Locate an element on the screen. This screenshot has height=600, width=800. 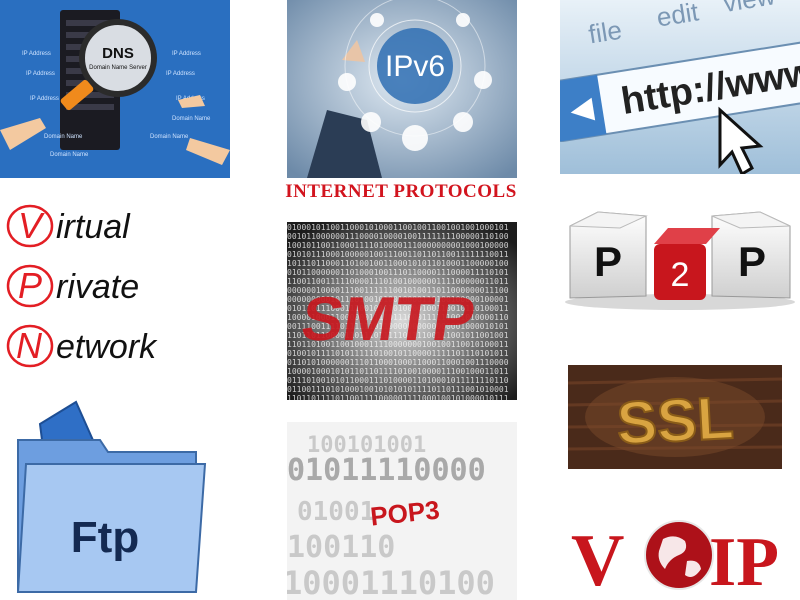
p2p-right-letter: P is located at coordinates (752, 261).